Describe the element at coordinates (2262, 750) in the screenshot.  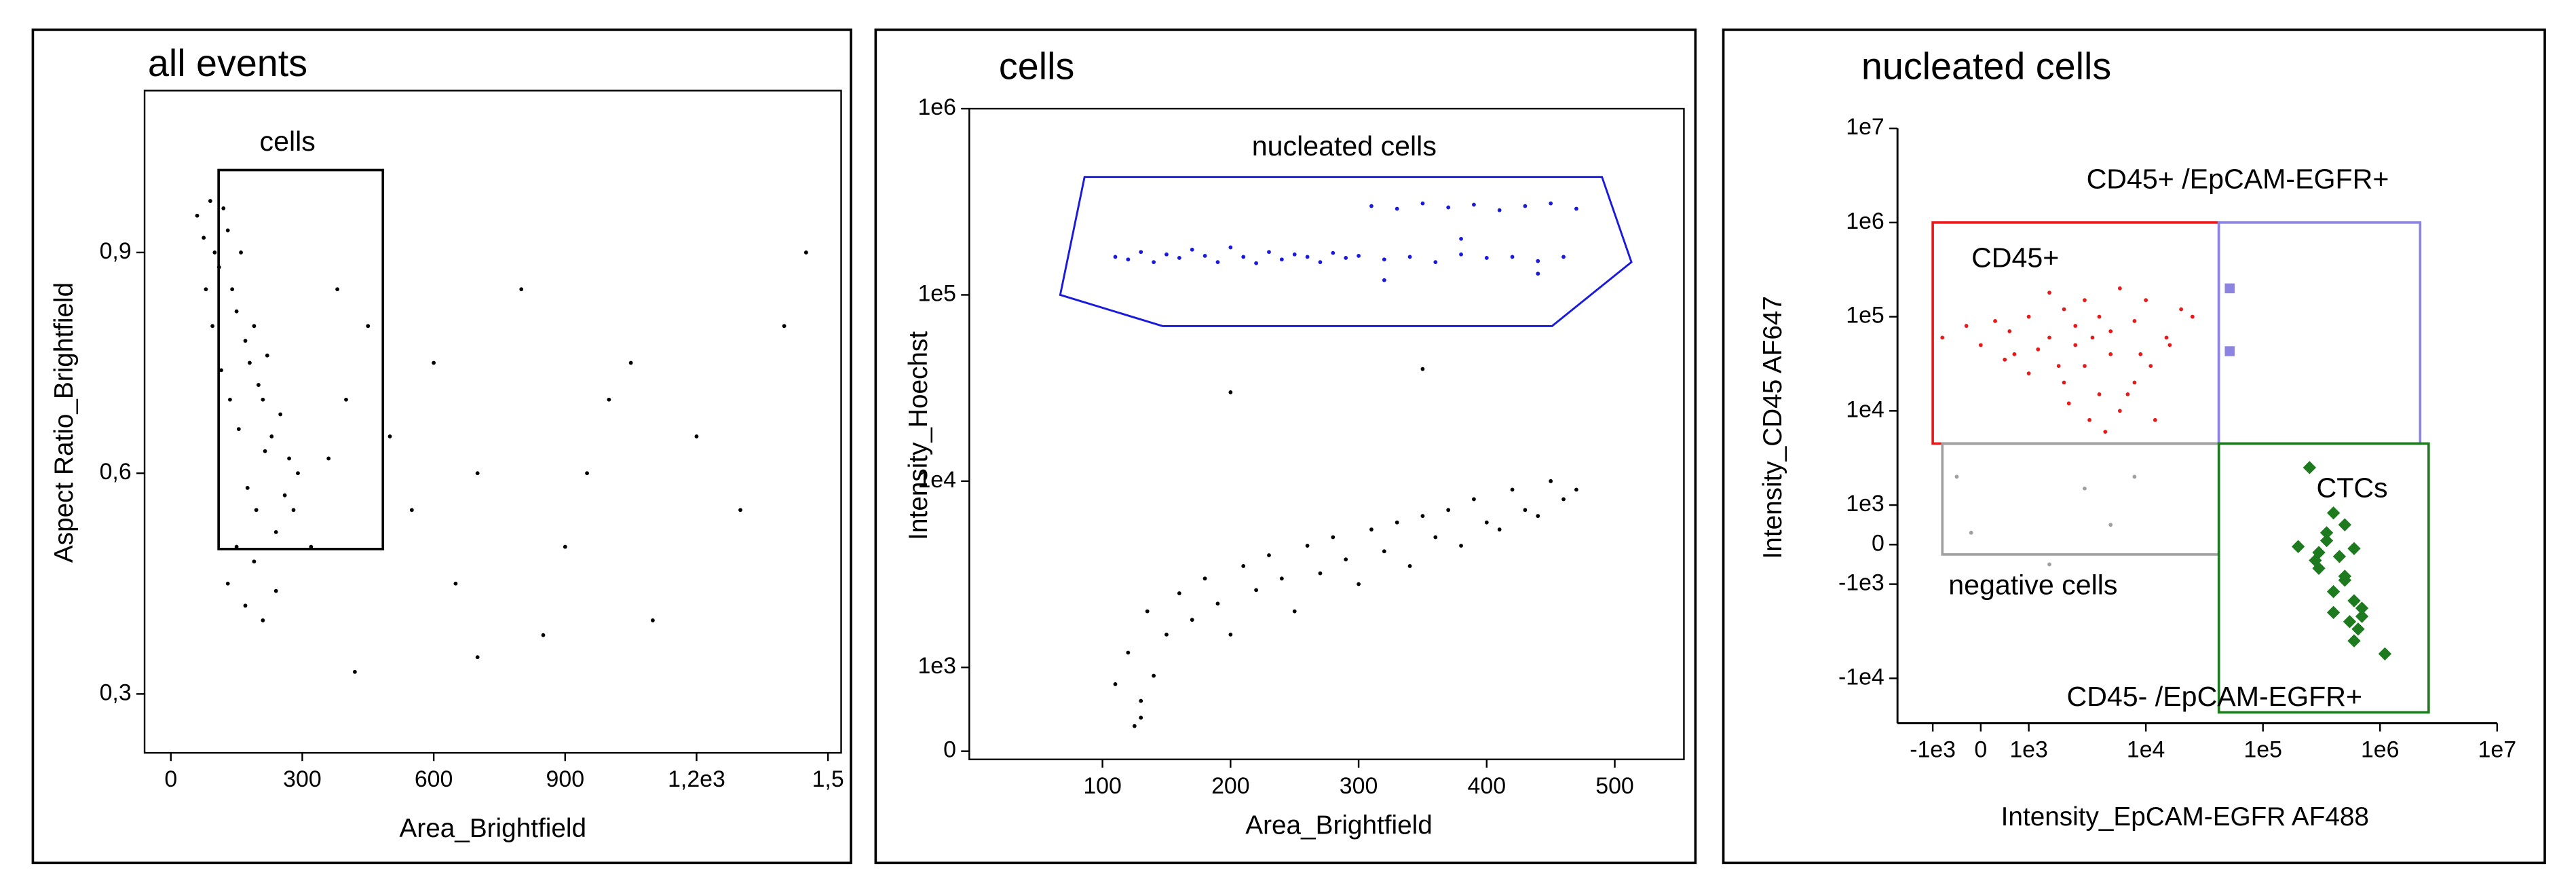
I see `x-tick-label: 1e5` at that location.